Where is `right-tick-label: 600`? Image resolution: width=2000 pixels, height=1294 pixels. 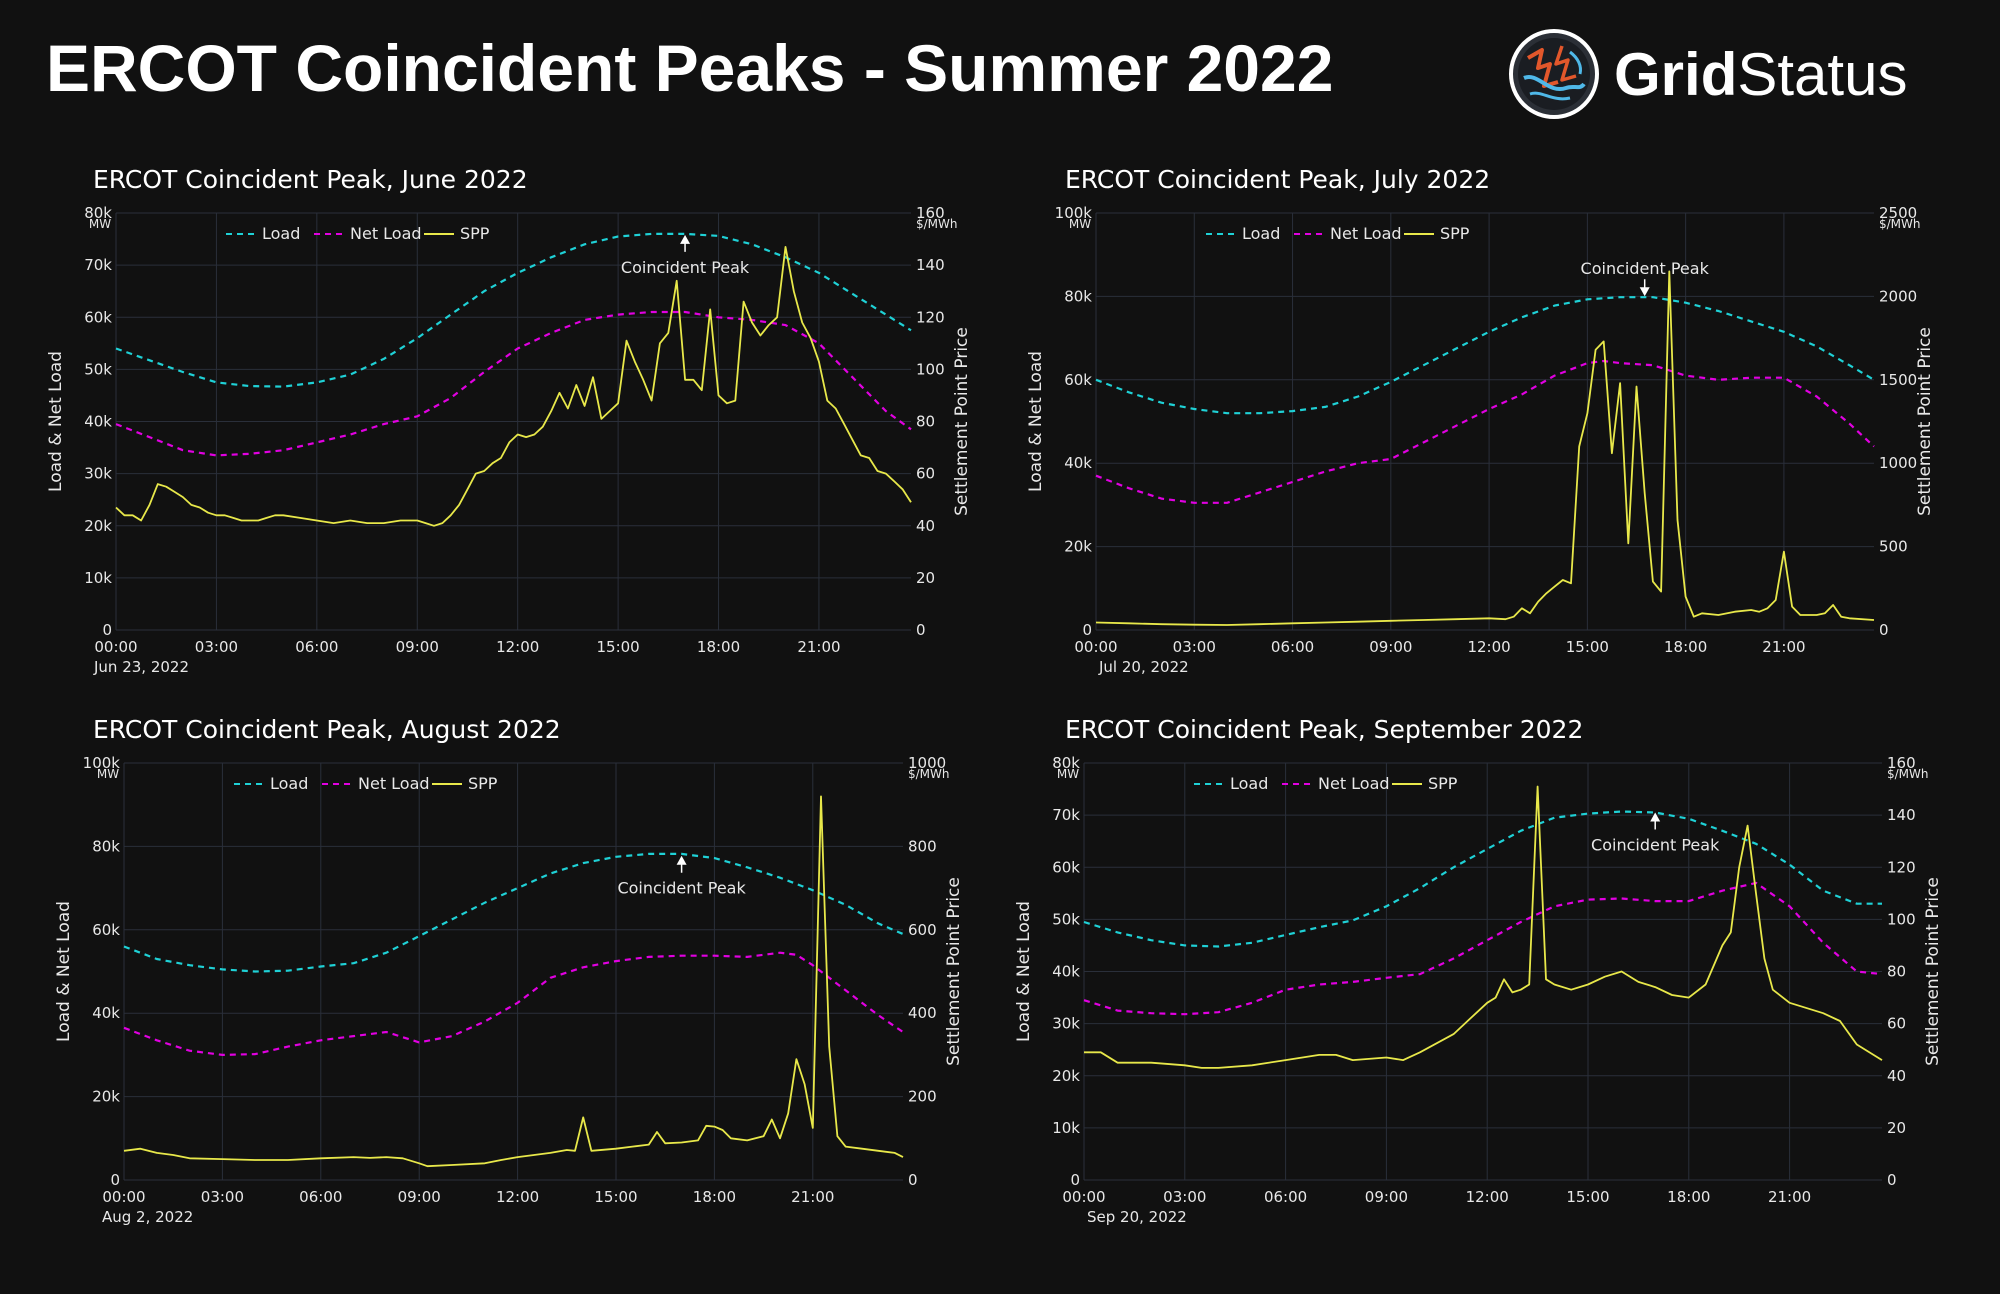
right-tick-label: 600 is located at coordinates (922, 930).